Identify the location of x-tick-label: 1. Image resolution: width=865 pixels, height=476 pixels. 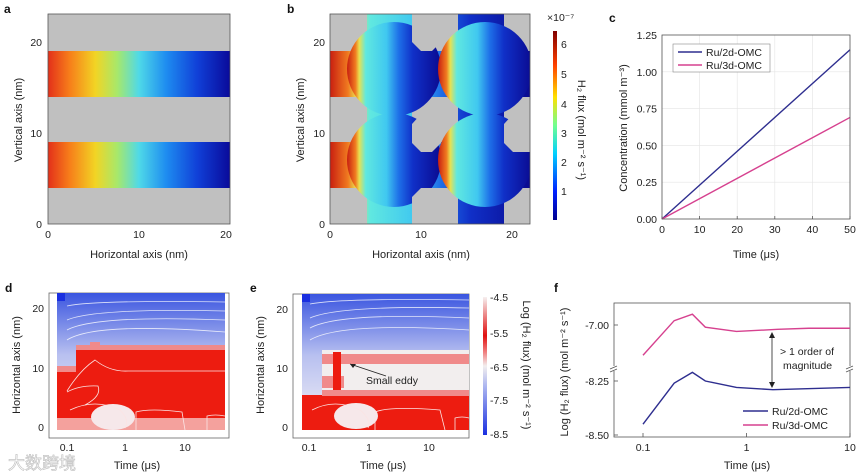
(747, 448).